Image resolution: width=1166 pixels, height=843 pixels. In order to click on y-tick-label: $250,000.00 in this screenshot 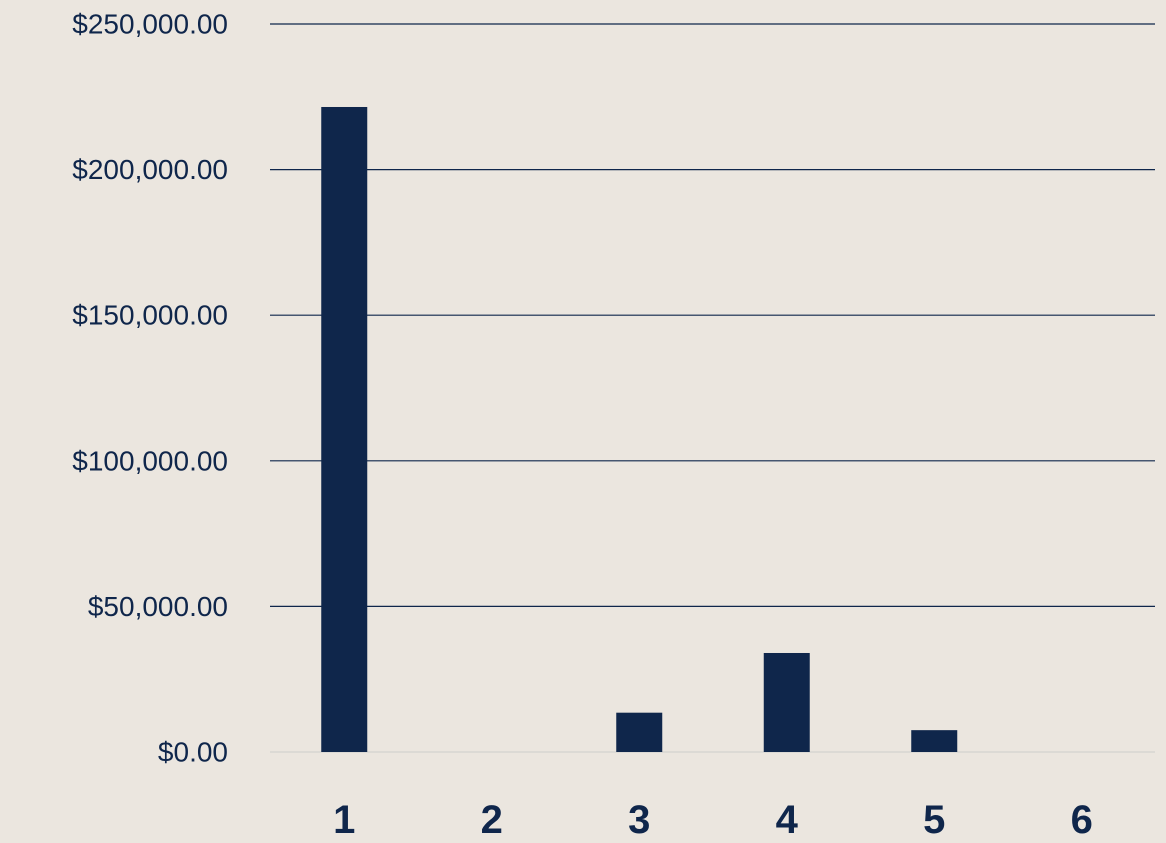, I will do `click(150, 24)`.